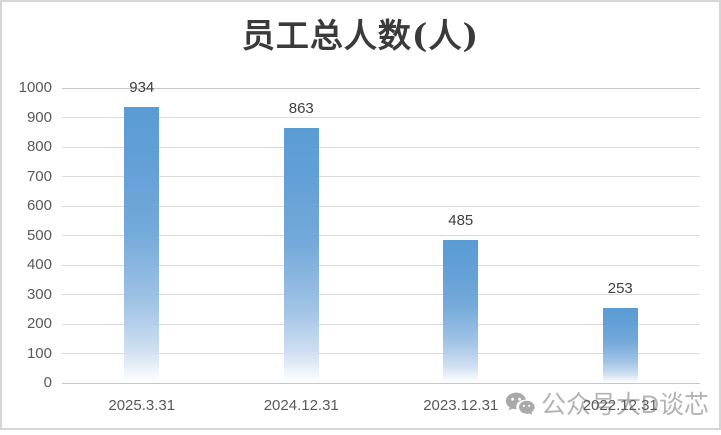 Image resolution: width=721 pixels, height=435 pixels. Describe the element at coordinates (39, 235) in the screenshot. I see `y-axis-tick-label: 500` at that location.